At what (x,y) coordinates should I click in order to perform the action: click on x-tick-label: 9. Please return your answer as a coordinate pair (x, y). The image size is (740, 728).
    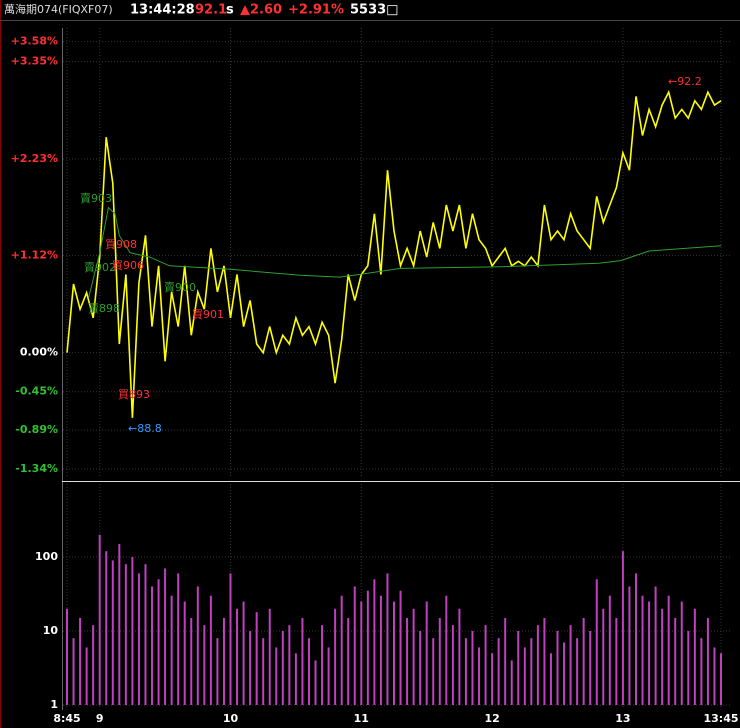
    Looking at the image, I should click on (100, 718).